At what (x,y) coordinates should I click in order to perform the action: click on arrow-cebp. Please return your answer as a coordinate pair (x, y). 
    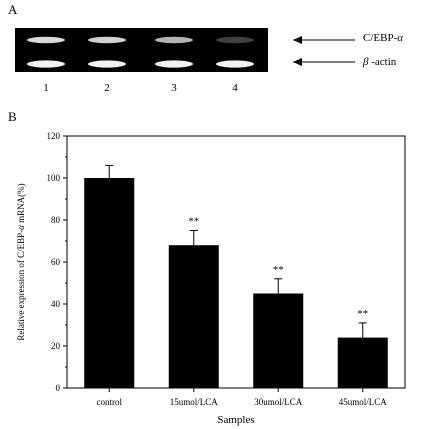
    Looking at the image, I should click on (324, 40).